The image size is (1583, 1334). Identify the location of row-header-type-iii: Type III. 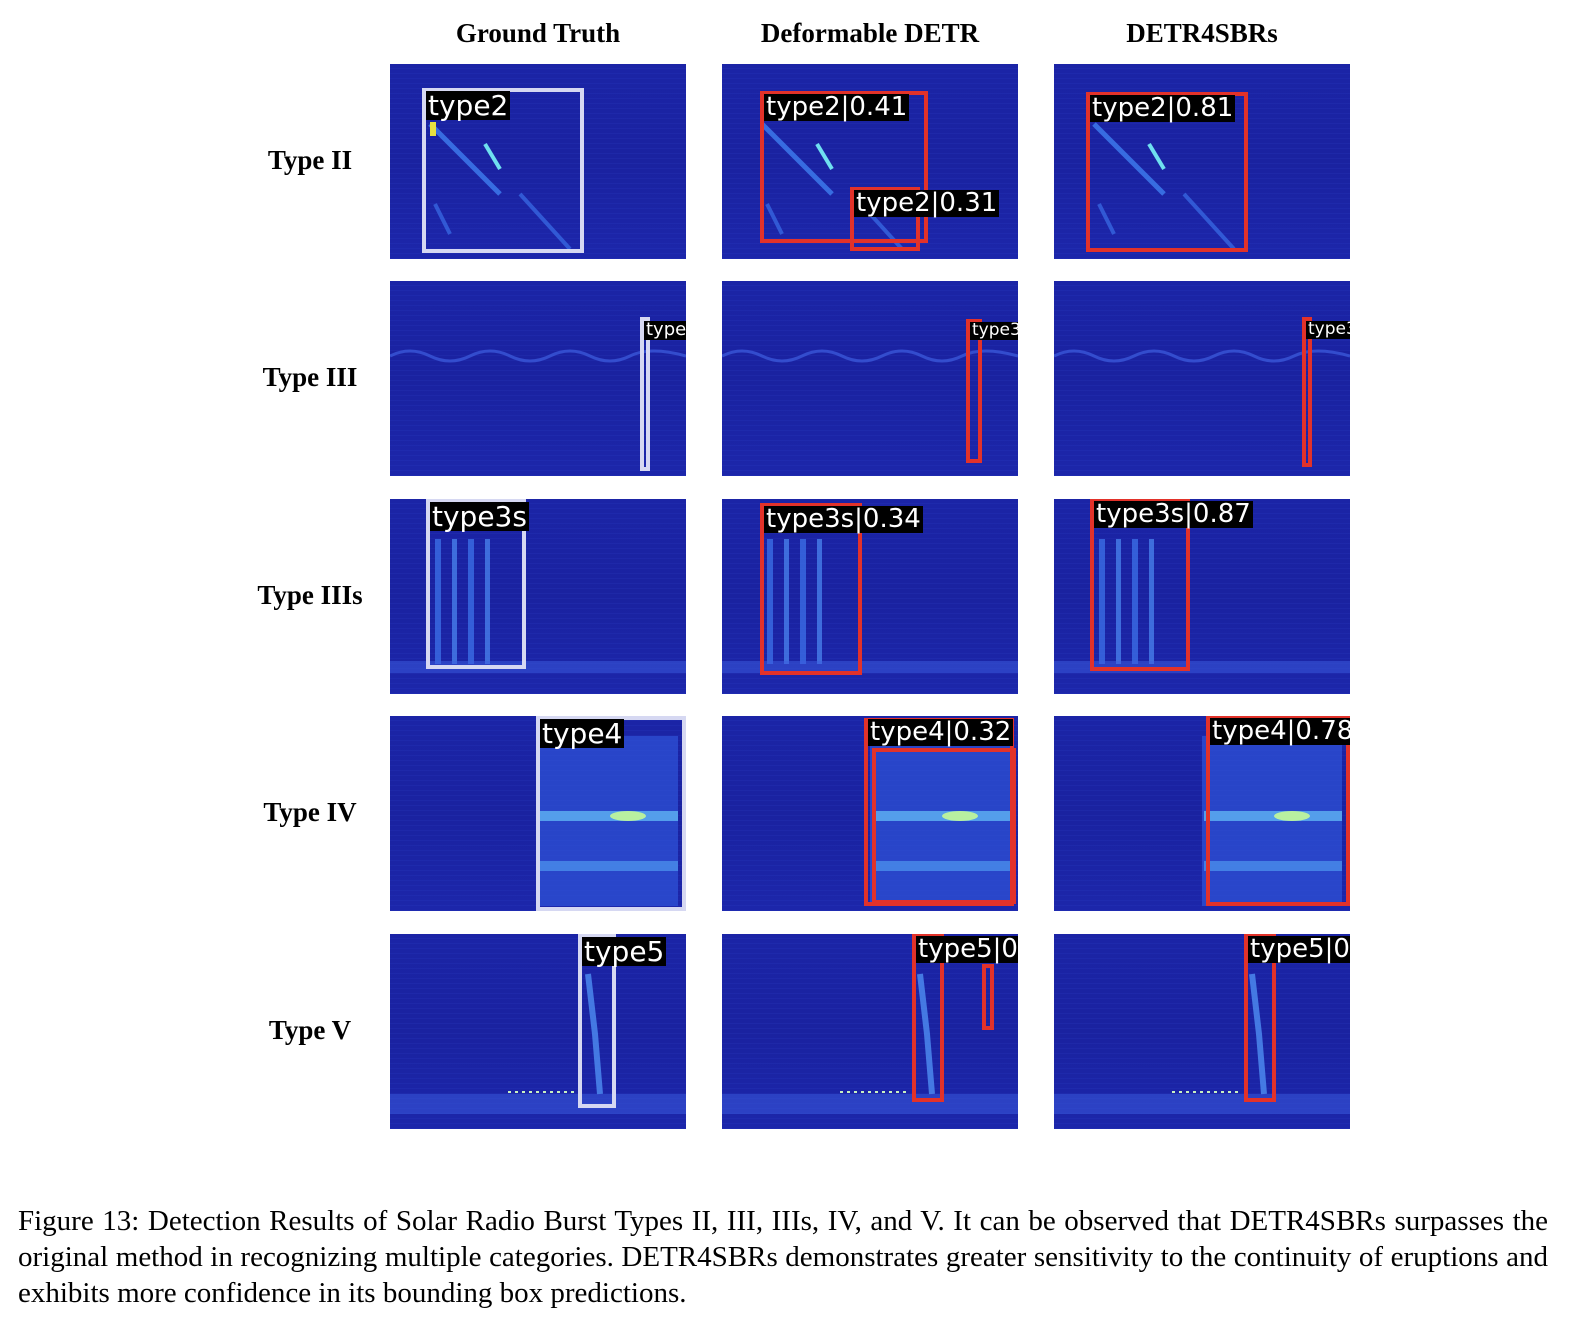
(310, 377).